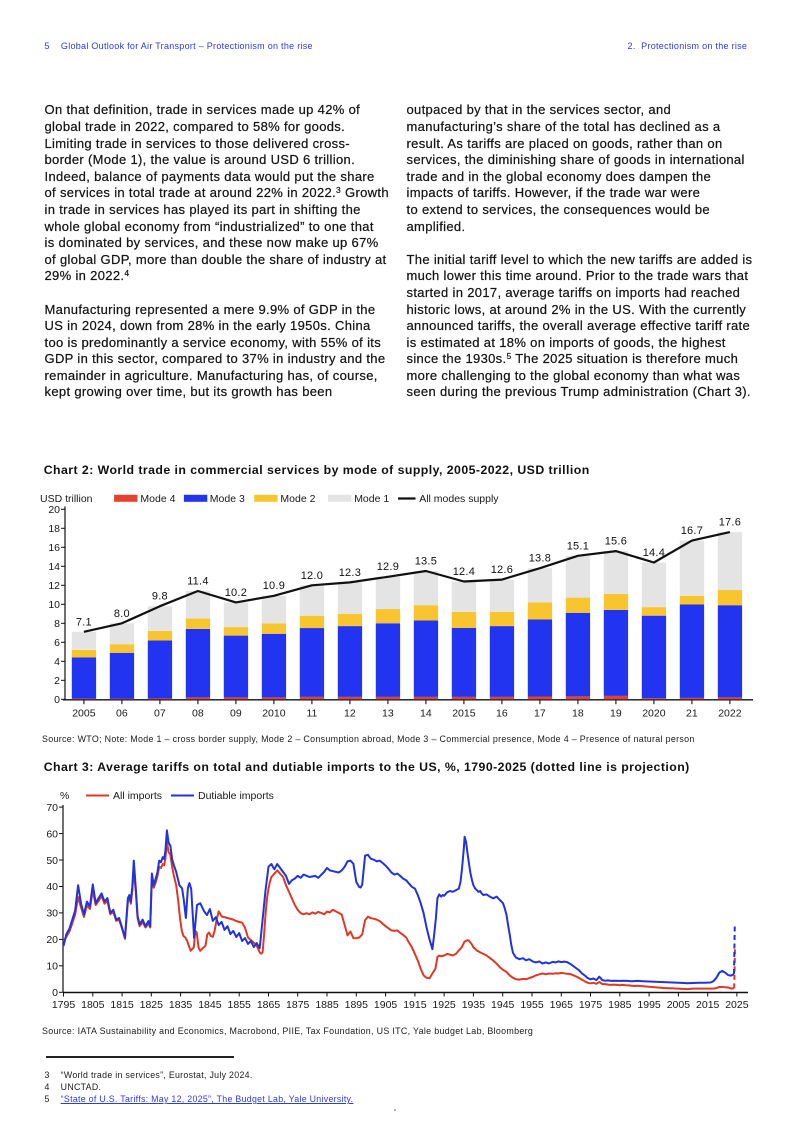  What do you see at coordinates (311, 714) in the screenshot?
I see `svg-text: 11` at bounding box center [311, 714].